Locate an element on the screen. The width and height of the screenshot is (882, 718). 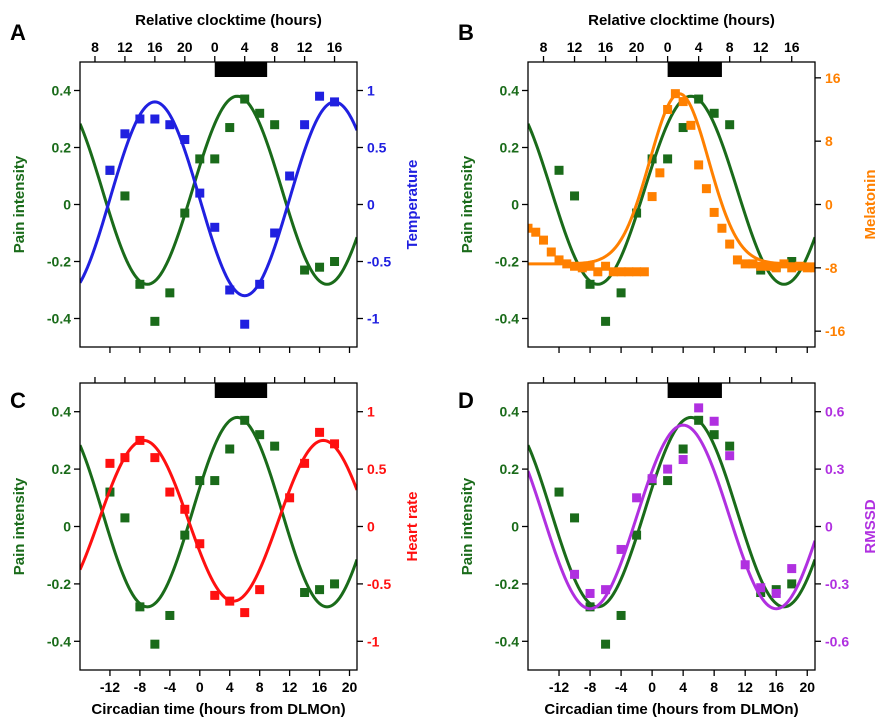
bottom-tick-label: -12 is located at coordinates (559, 687).